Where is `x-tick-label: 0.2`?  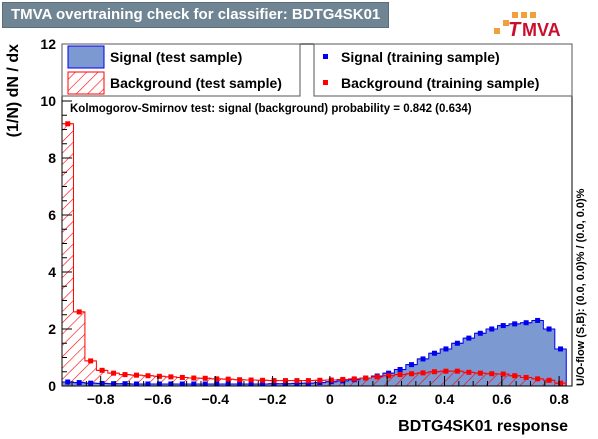 x-tick-label: 0.2 is located at coordinates (387, 399).